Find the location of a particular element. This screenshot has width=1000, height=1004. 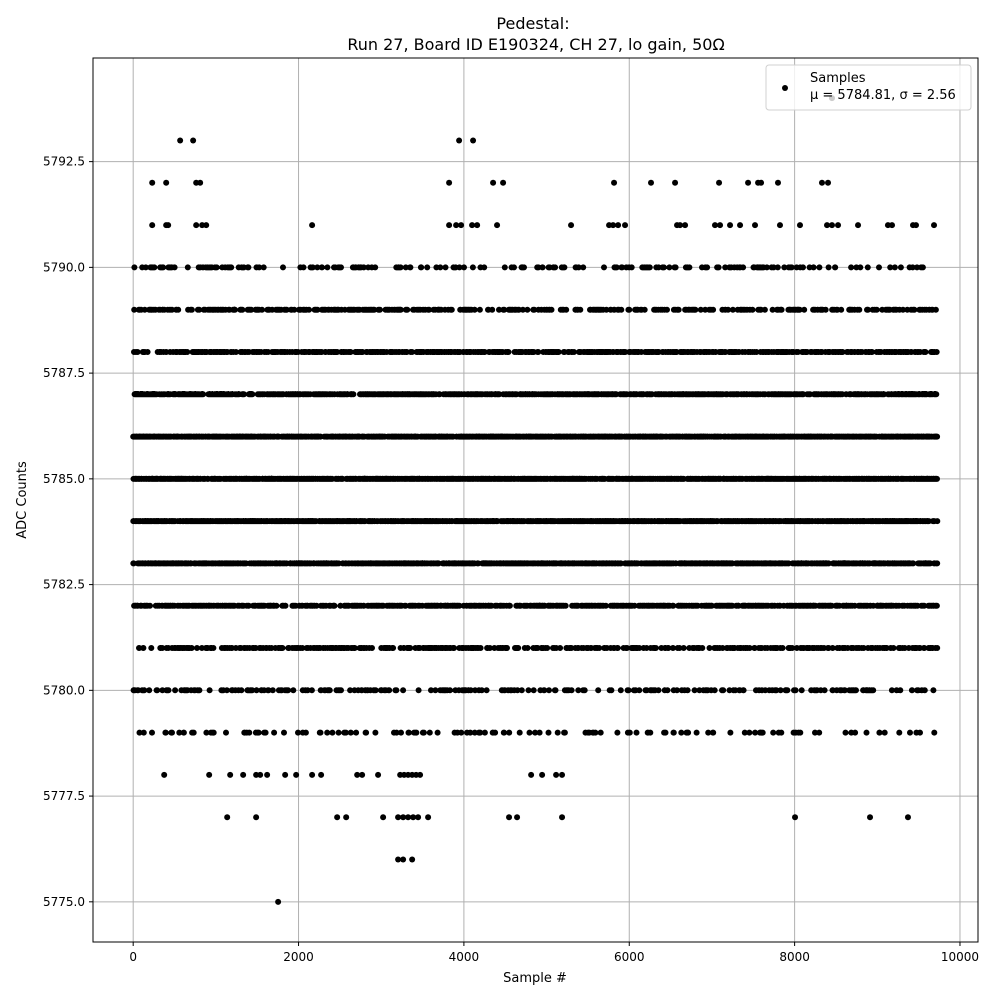

y-tick-label: 5792.5 is located at coordinates (64, 162).